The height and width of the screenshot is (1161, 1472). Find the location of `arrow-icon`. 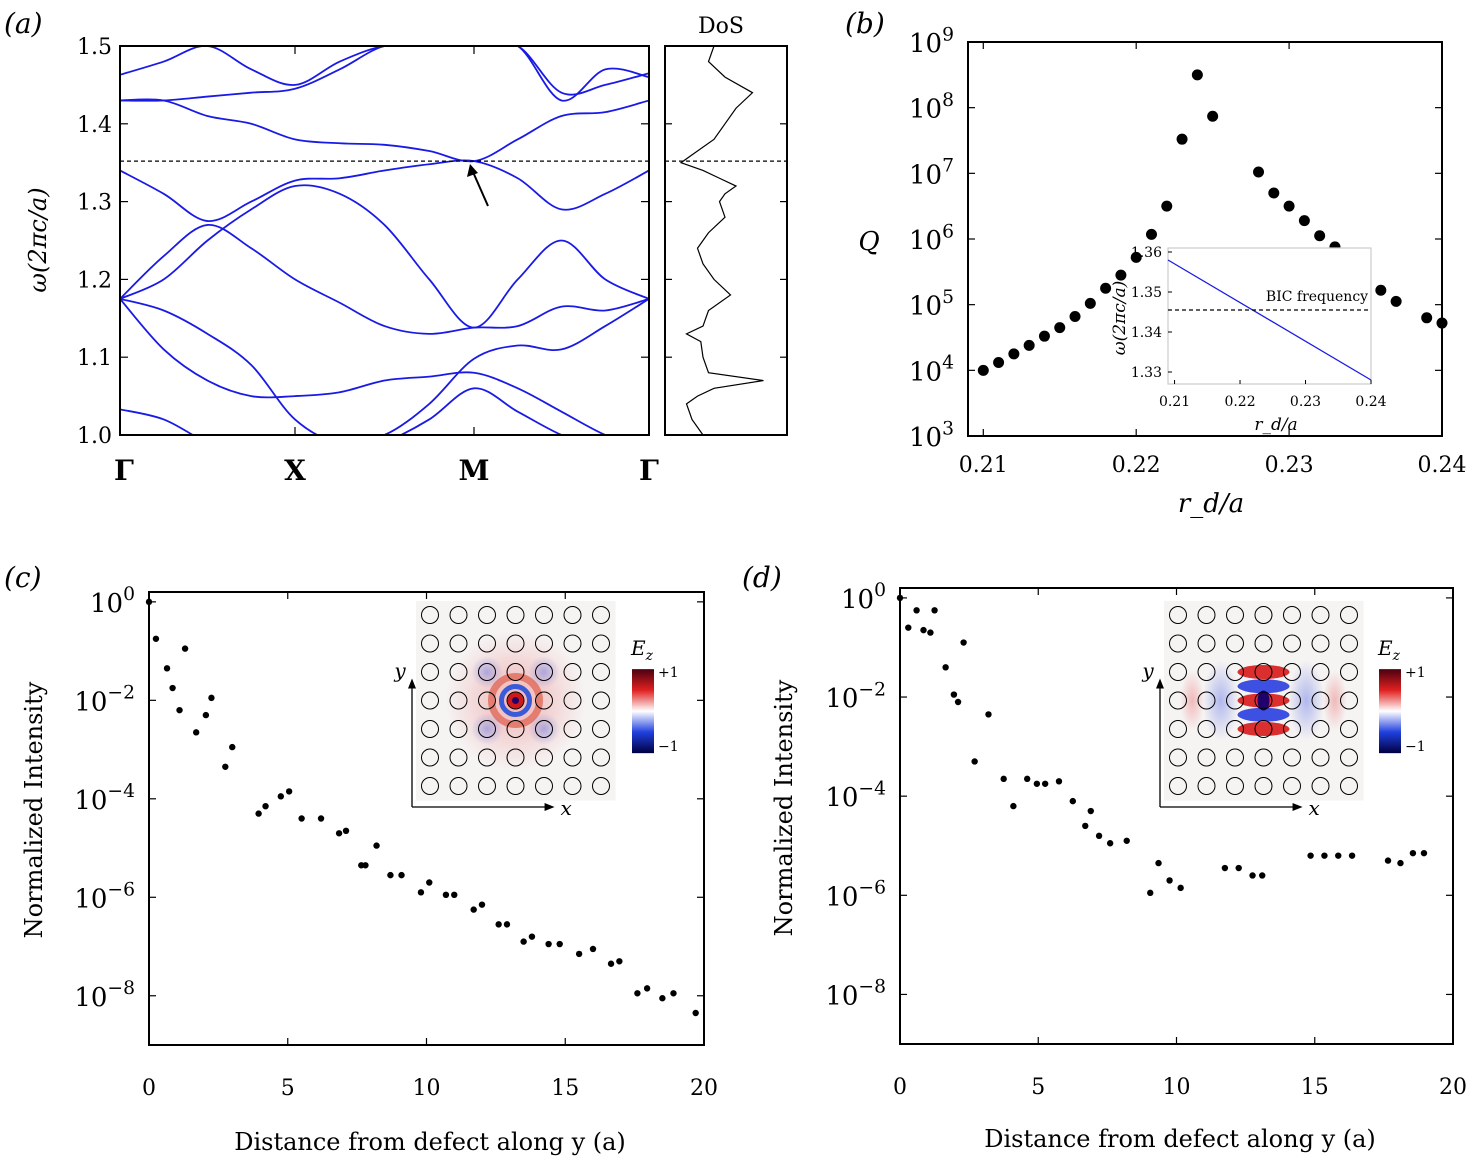

arrow-icon is located at coordinates (478, 185).